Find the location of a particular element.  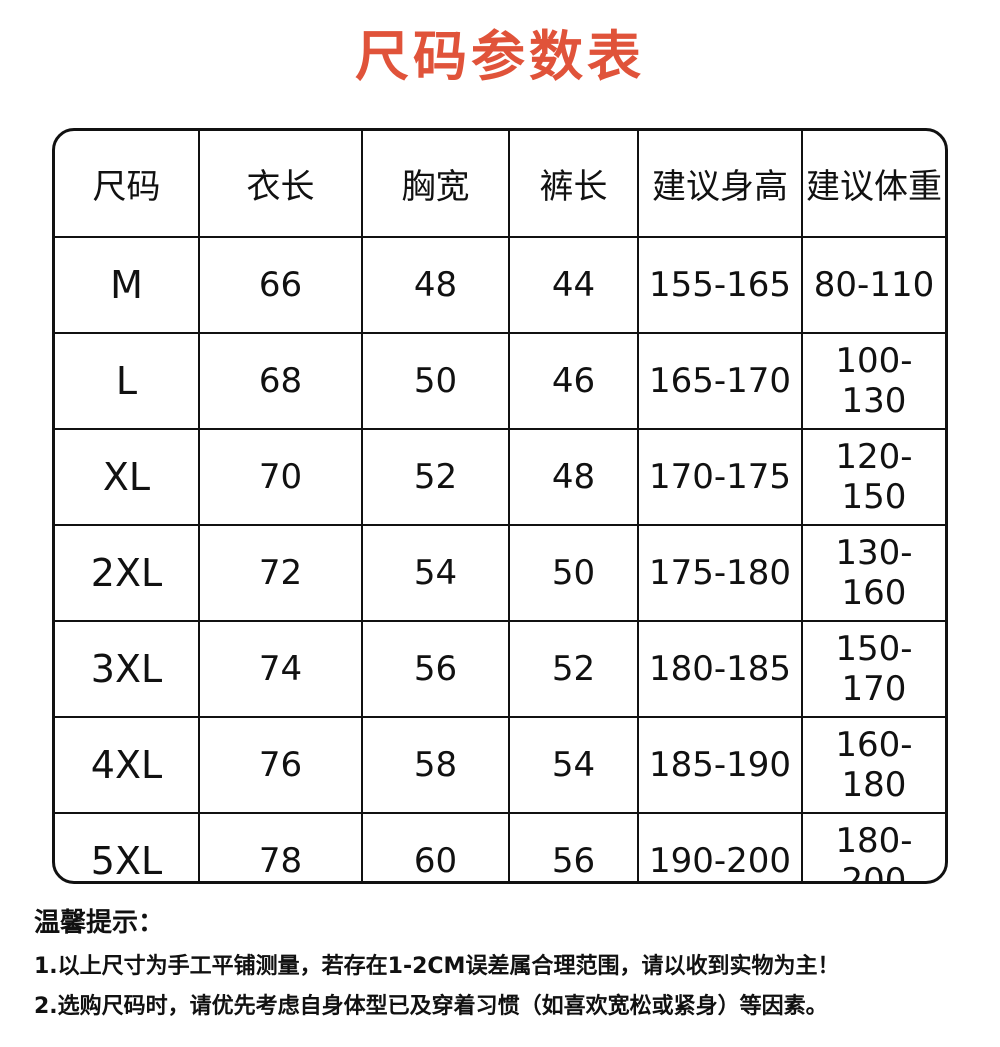

value-cell: 150-170 is located at coordinates (873, 669).